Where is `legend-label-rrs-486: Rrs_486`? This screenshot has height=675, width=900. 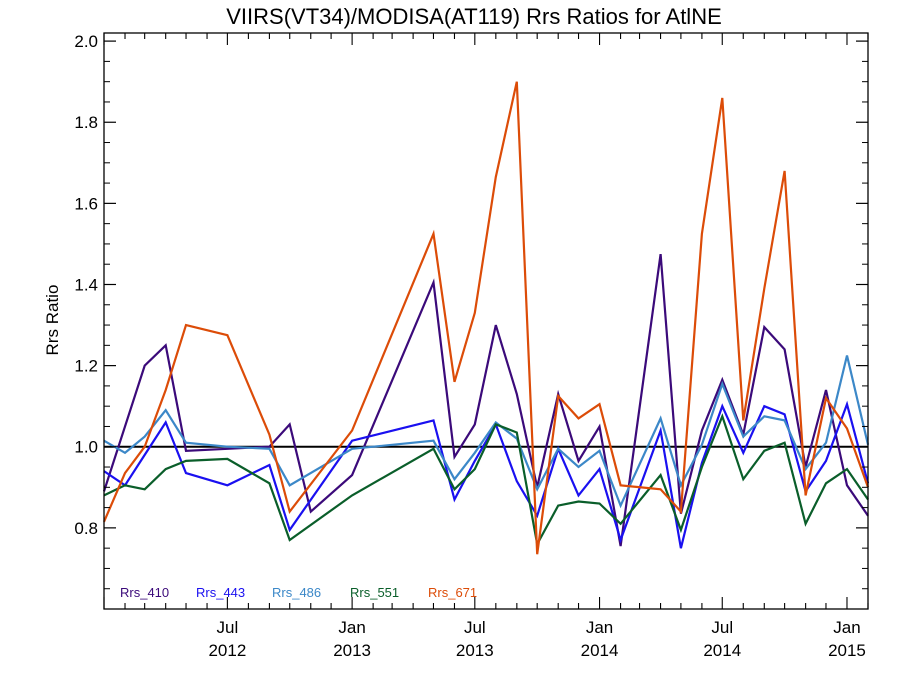
legend-label-rrs-486: Rrs_486 is located at coordinates (296, 592).